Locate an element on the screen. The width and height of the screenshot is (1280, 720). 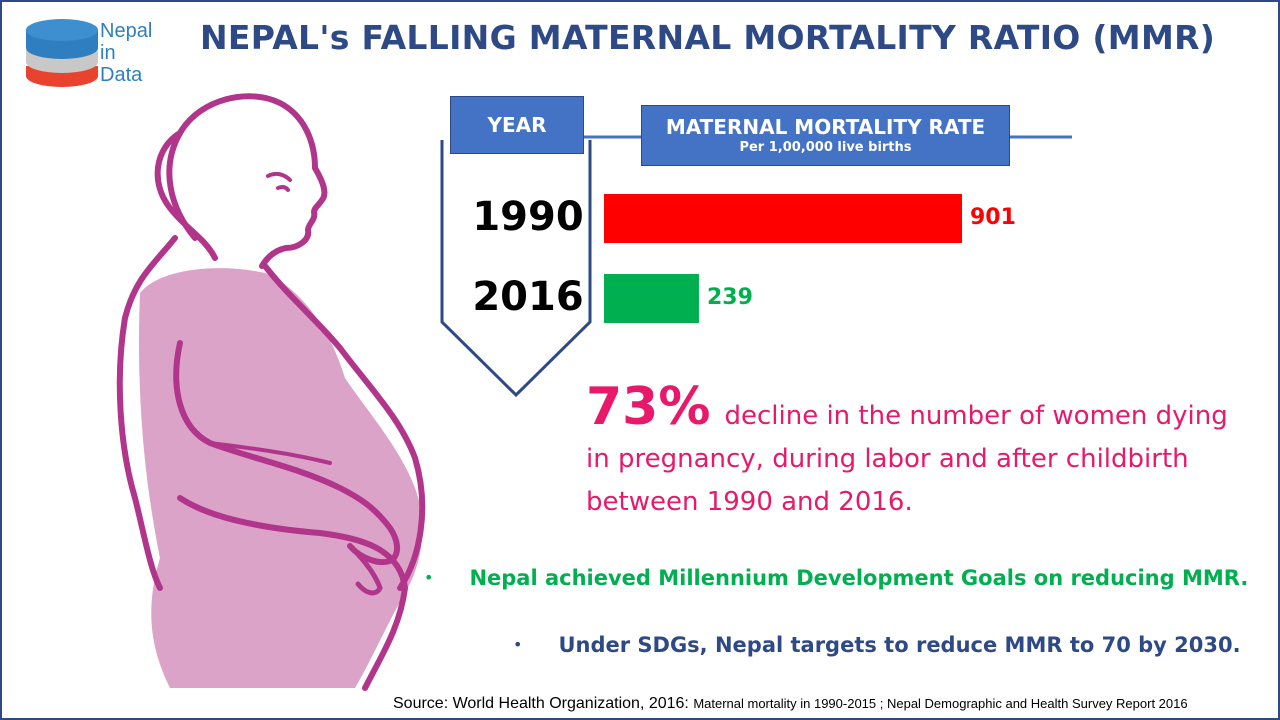
decline-percent: 73% is located at coordinates (648, 407).